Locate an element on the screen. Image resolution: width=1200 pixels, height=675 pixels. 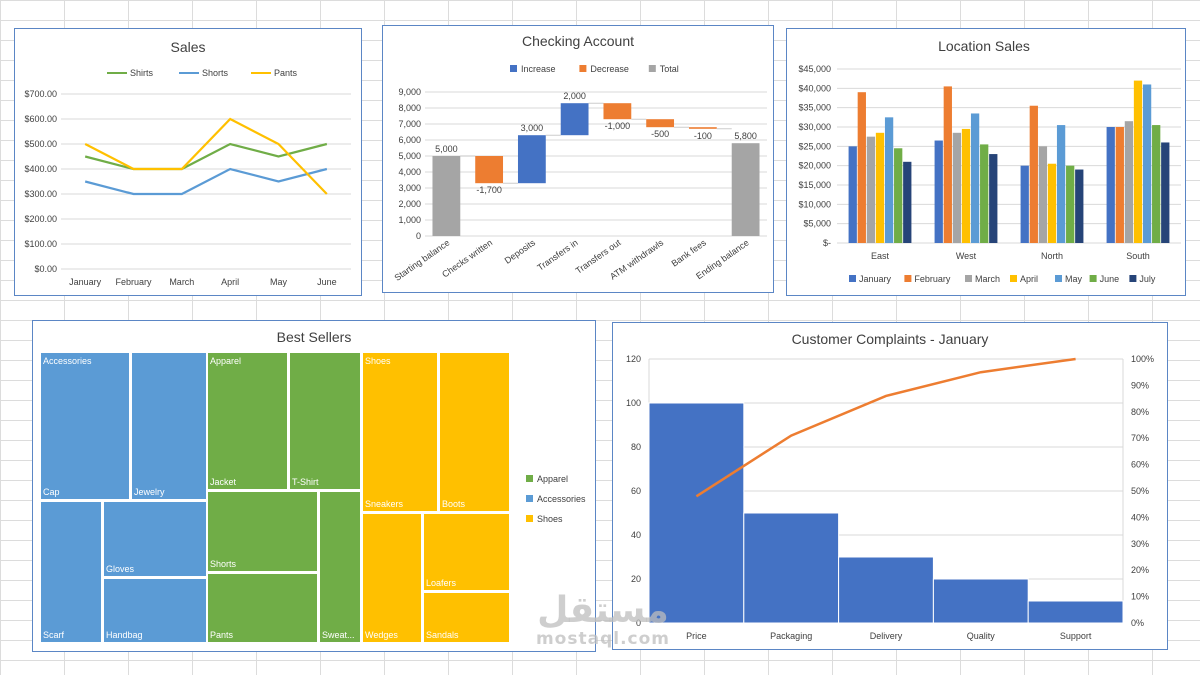
legend-swatch-january is located at coordinates (852, 278).